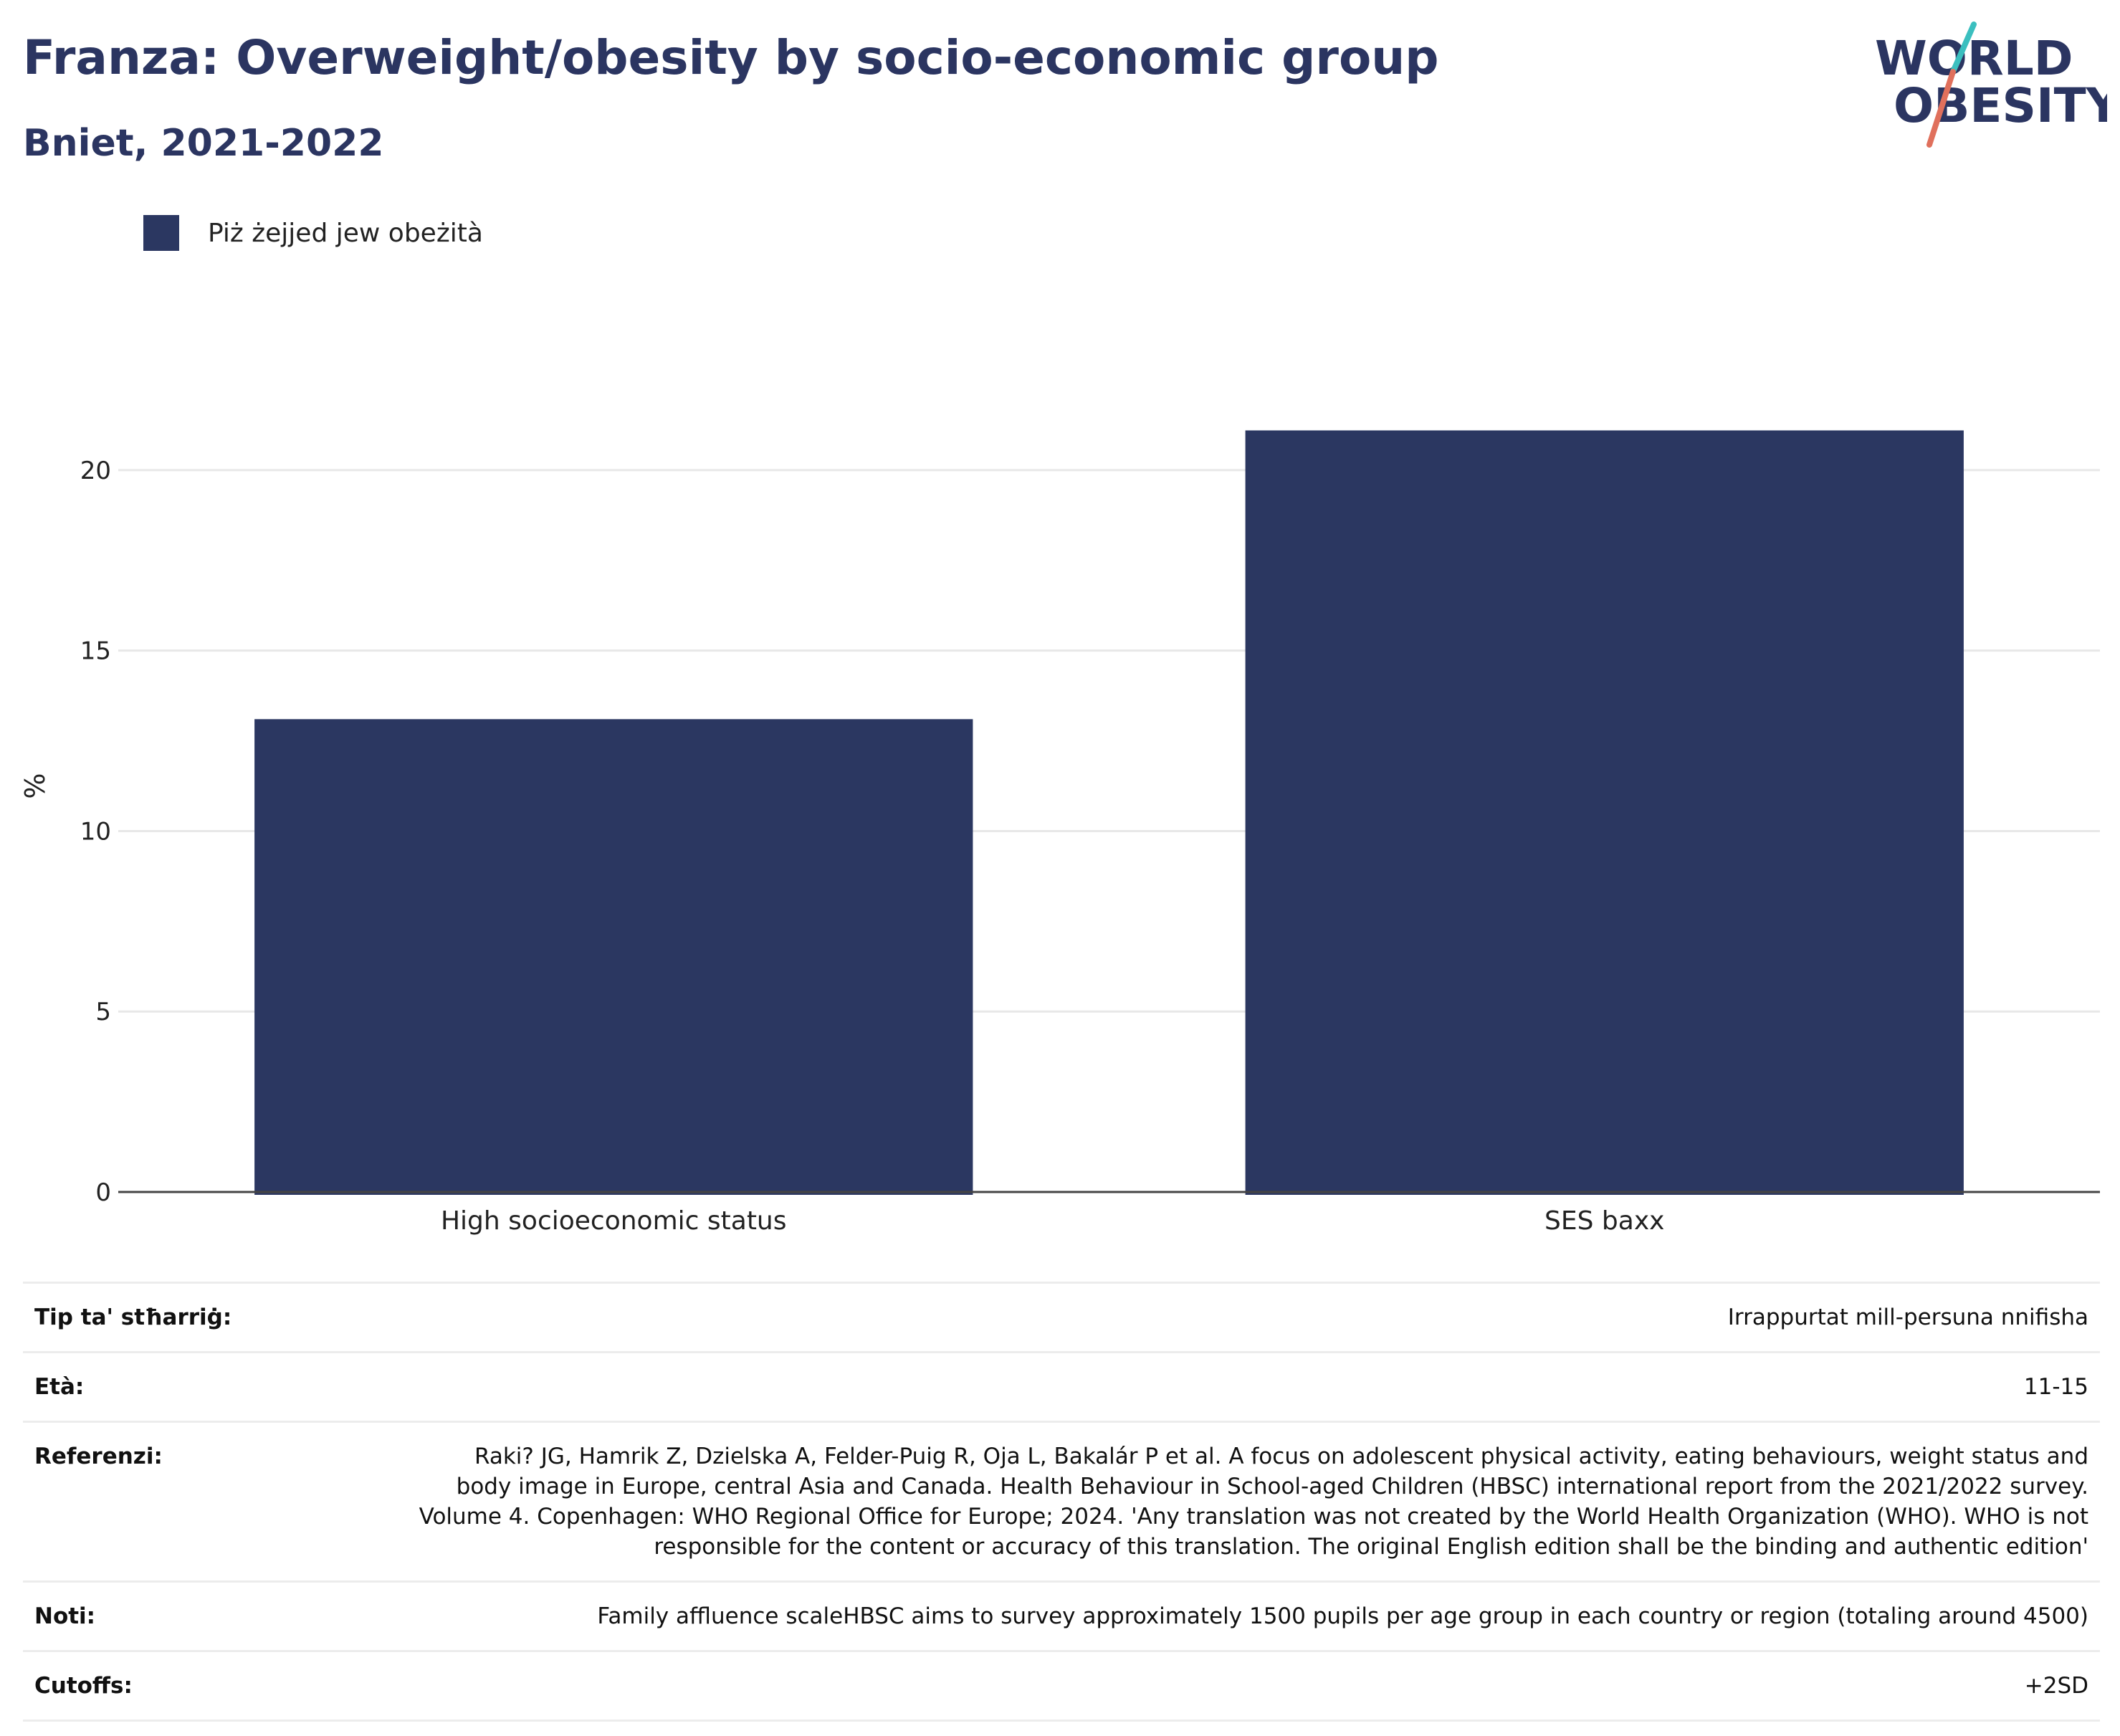  Describe the element at coordinates (204, 143) in the screenshot. I see `chart-subtitle: Bniet, 2021-2022` at that location.